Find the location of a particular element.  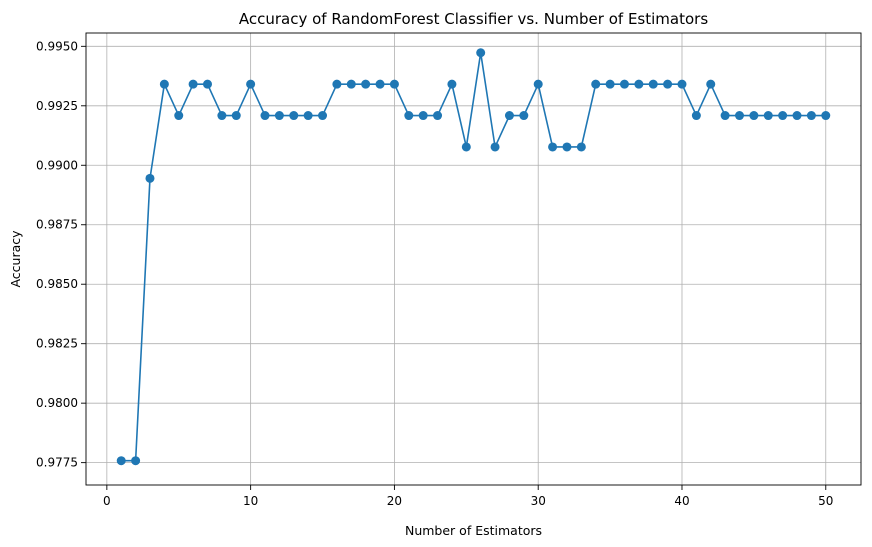

x-tick-label: 30 is located at coordinates (538, 501).